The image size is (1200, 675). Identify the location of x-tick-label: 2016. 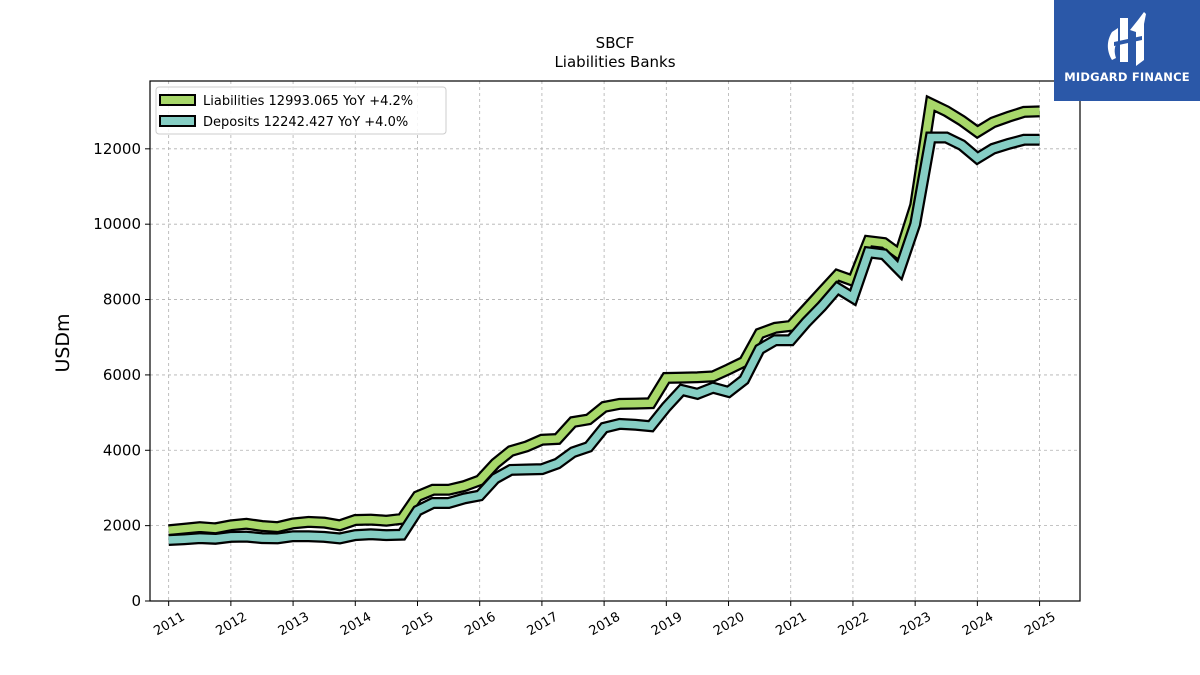
(480, 625).